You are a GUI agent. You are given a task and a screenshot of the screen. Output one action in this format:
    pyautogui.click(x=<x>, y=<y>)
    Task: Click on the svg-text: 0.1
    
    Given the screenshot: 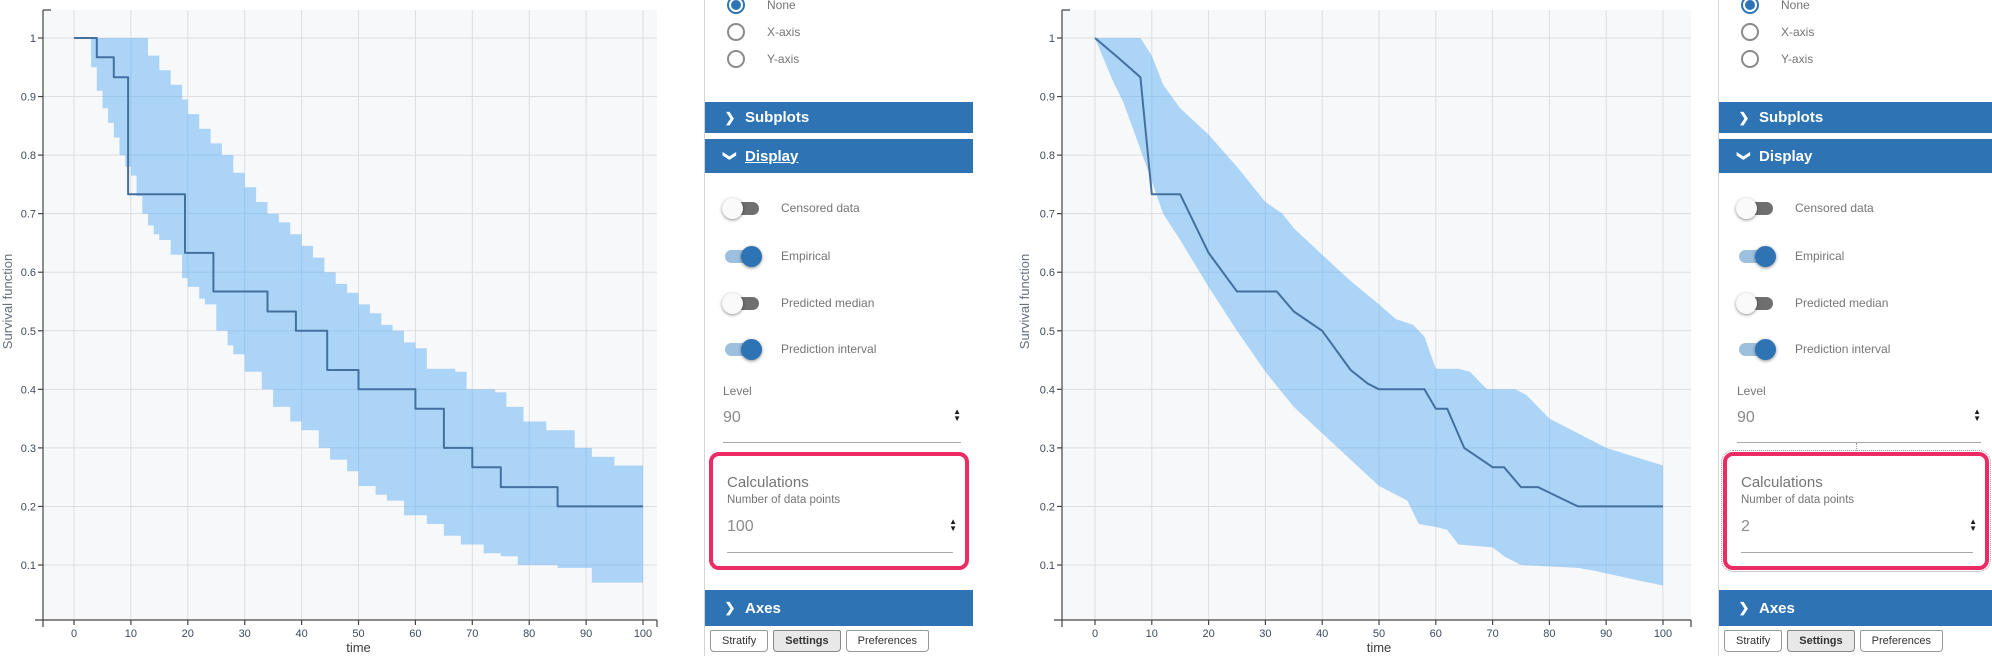 What is the action you would take?
    pyautogui.click(x=1047, y=566)
    